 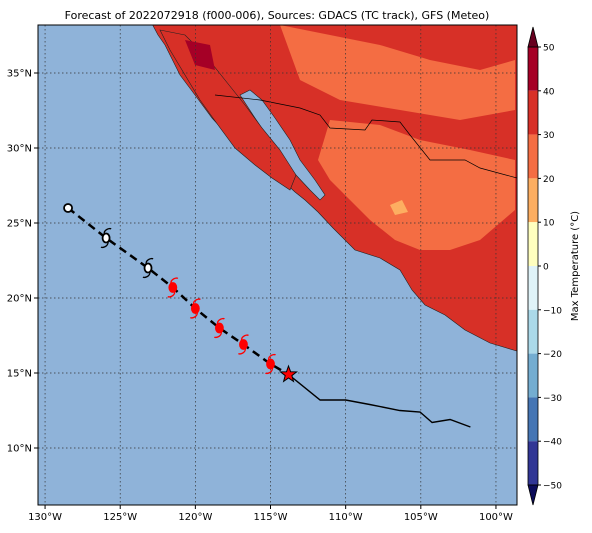 I want to click on colorbar-tick-label: −10, so click(x=552, y=311).